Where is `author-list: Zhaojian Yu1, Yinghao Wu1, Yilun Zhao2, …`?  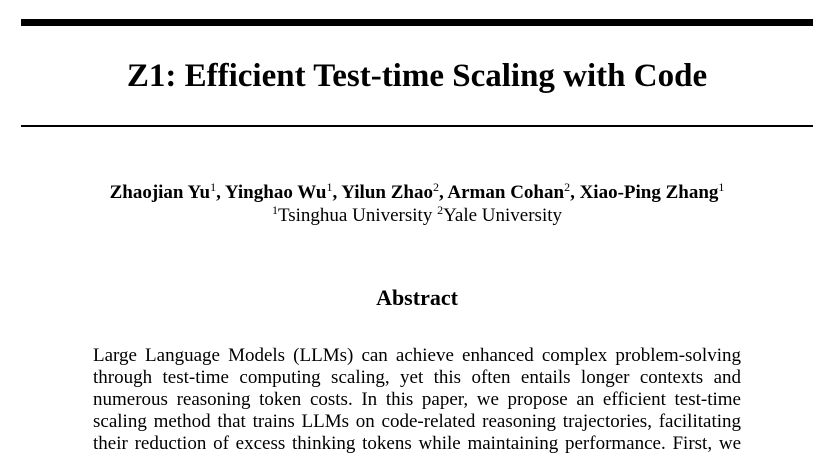 author-list: Zhaojian Yu1, Yinghao Wu1, Yilun Zhao2, … is located at coordinates (417, 193).